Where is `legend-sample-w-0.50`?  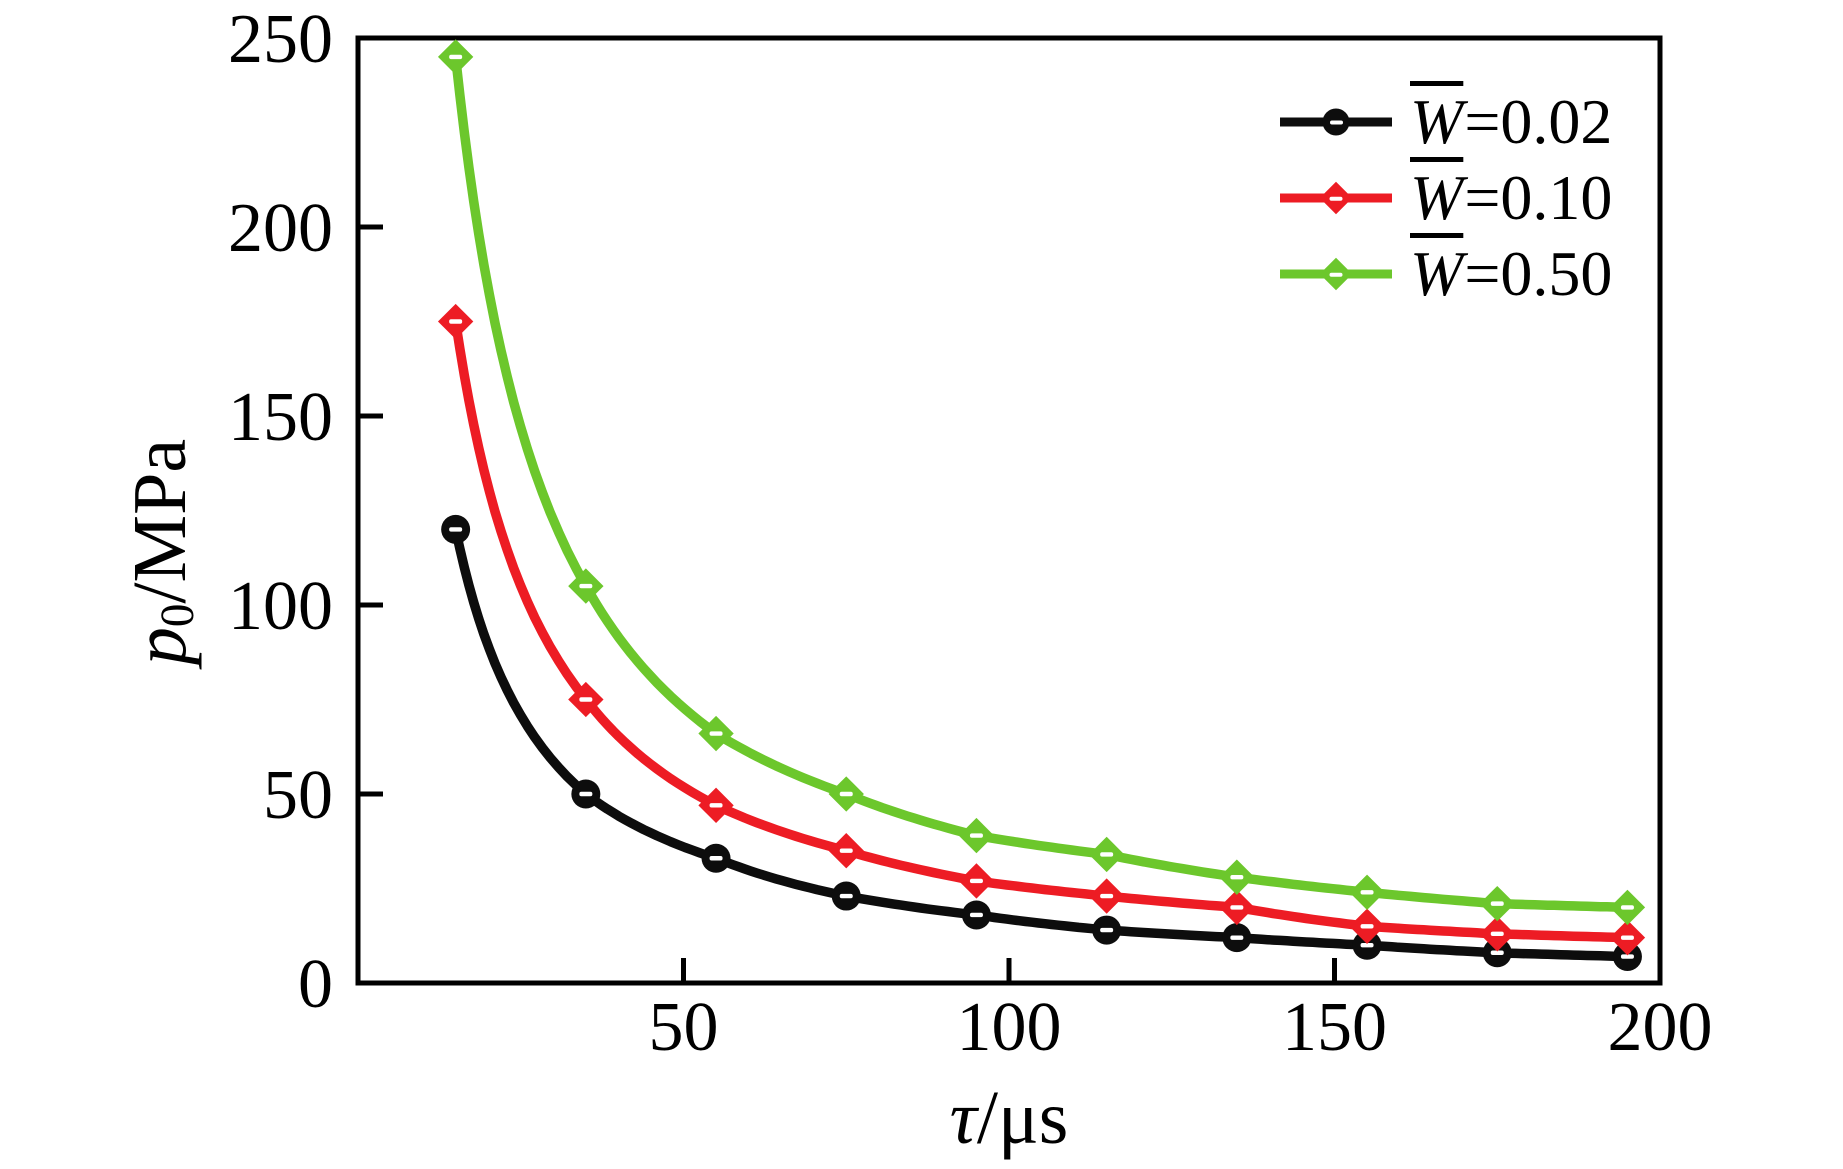 legend-sample-w-0.50 is located at coordinates (1336, 274).